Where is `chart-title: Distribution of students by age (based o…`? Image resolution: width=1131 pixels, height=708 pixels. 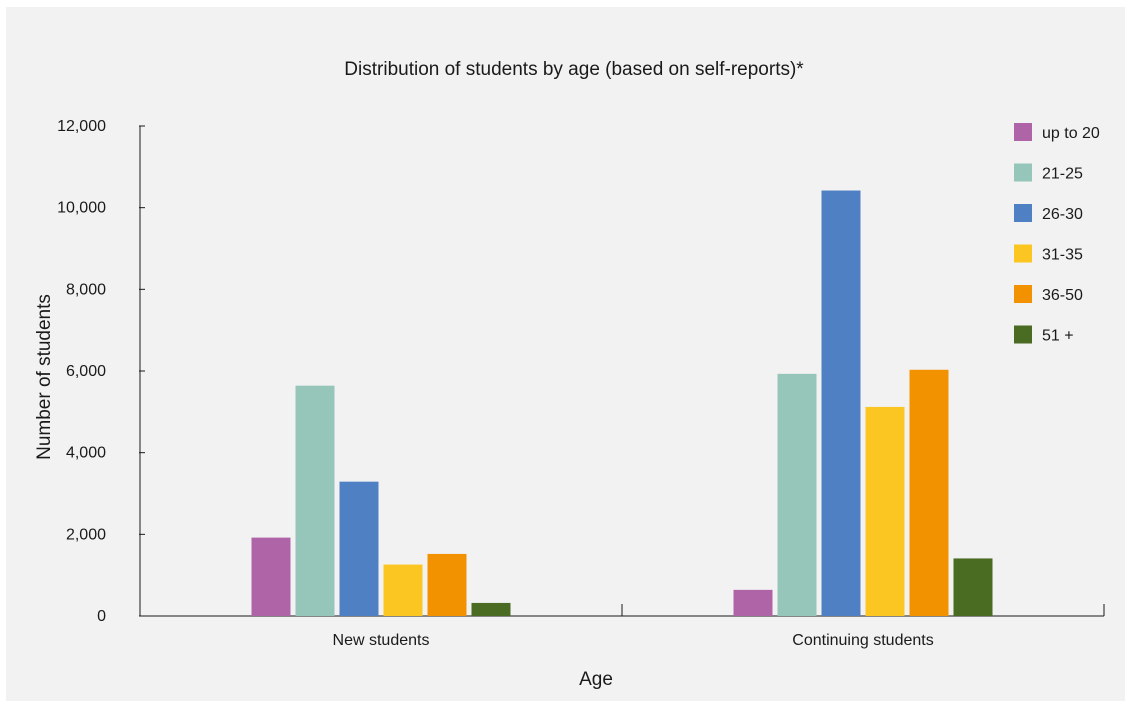 chart-title: Distribution of students by age (based o… is located at coordinates (574, 69).